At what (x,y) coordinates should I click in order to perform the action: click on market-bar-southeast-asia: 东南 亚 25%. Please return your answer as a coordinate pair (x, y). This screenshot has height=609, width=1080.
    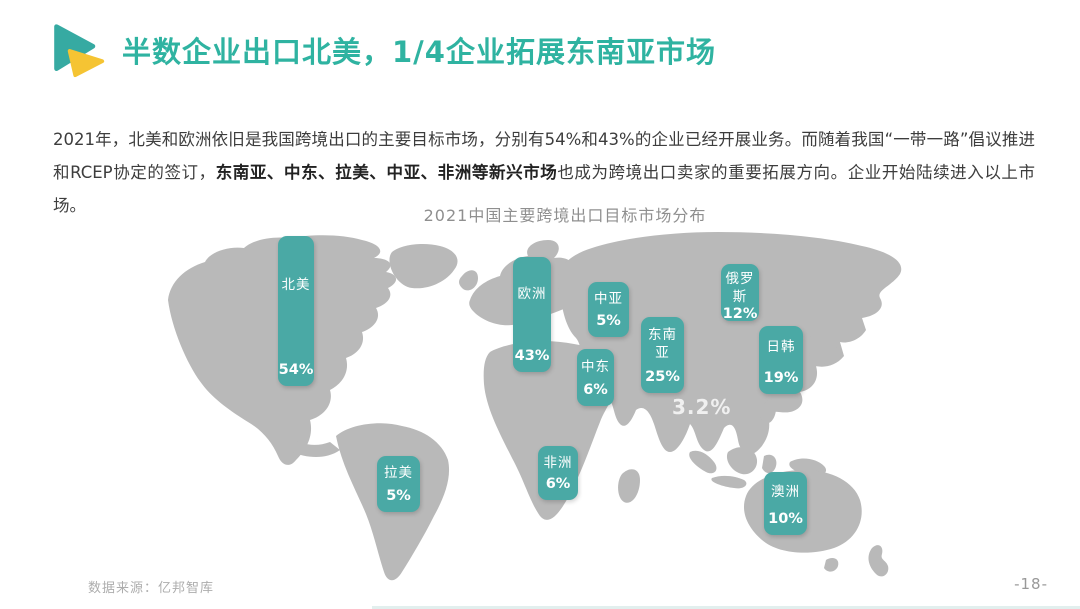
    Looking at the image, I should click on (662, 355).